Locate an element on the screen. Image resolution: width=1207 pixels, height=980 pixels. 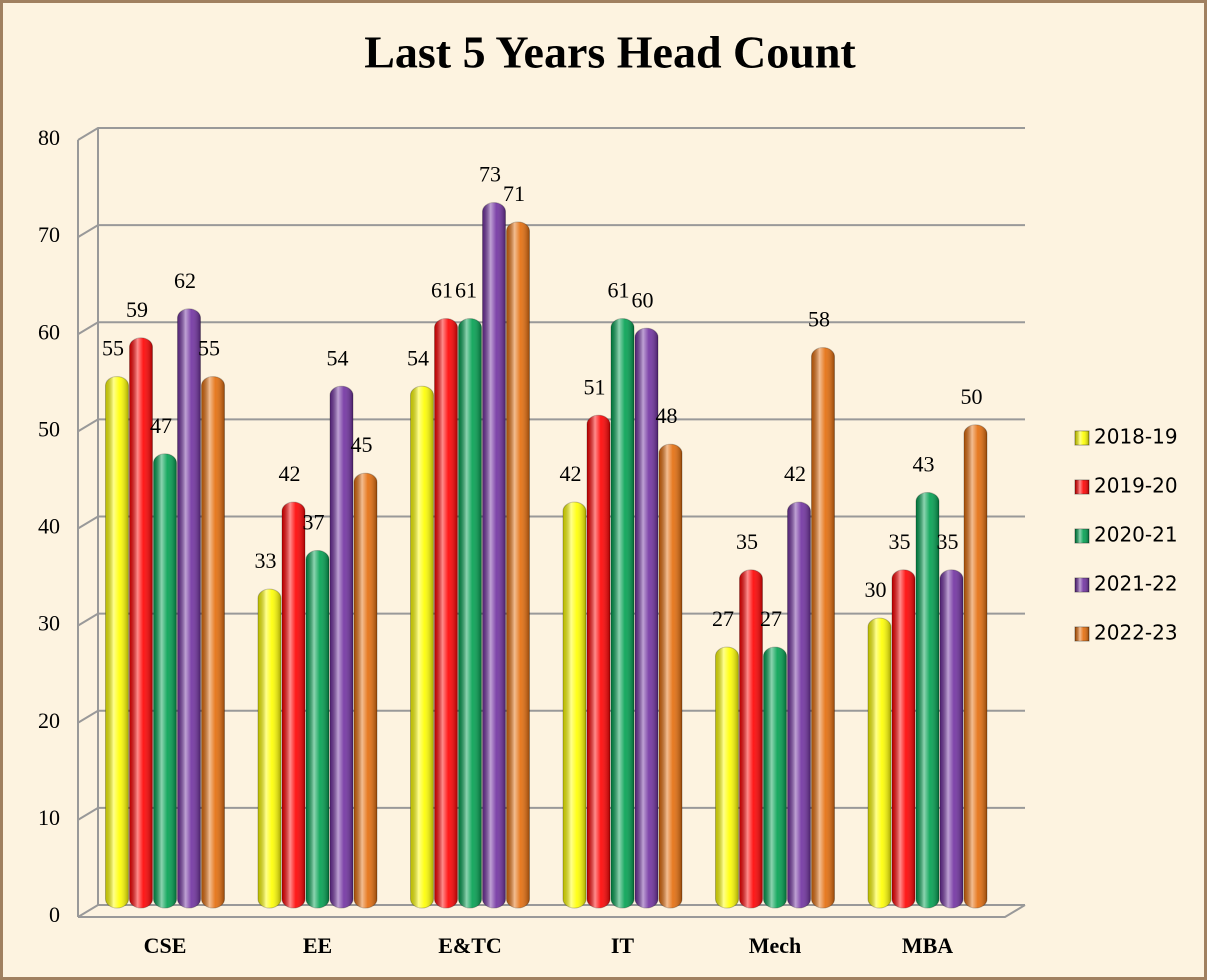
data-label: 33 is located at coordinates (266, 560).